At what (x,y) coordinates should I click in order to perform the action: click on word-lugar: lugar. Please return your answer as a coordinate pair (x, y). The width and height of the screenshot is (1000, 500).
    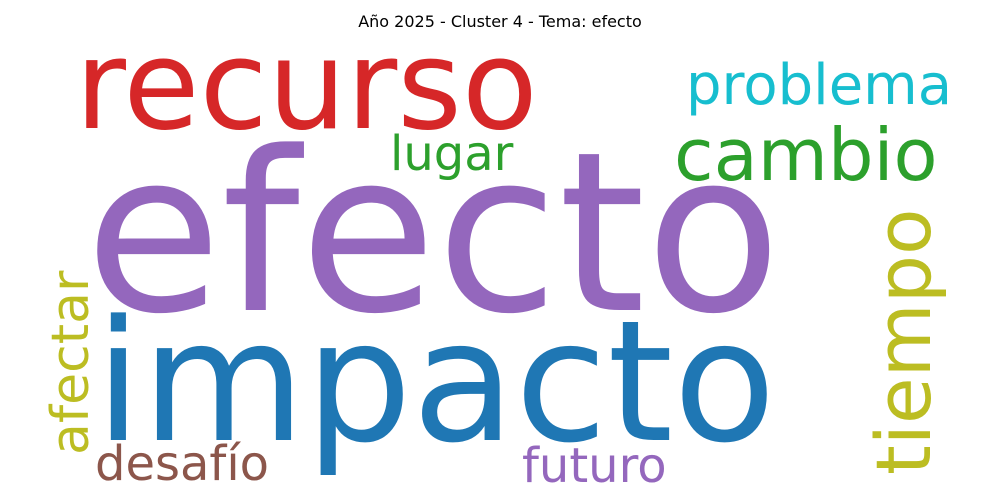
    Looking at the image, I should click on (452, 154).